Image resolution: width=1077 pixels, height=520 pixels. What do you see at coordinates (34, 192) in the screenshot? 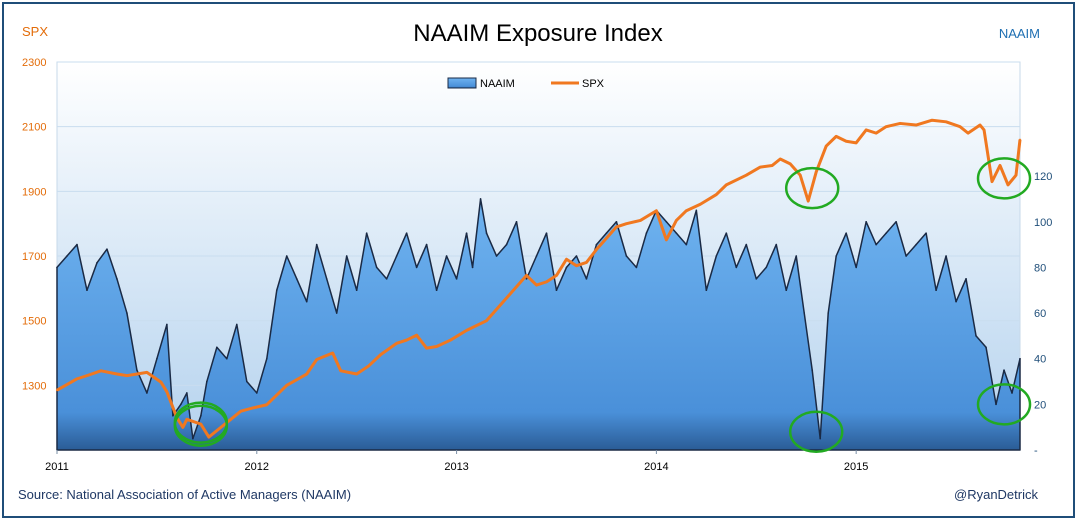
I see `left-tick-label: 1900` at bounding box center [34, 192].